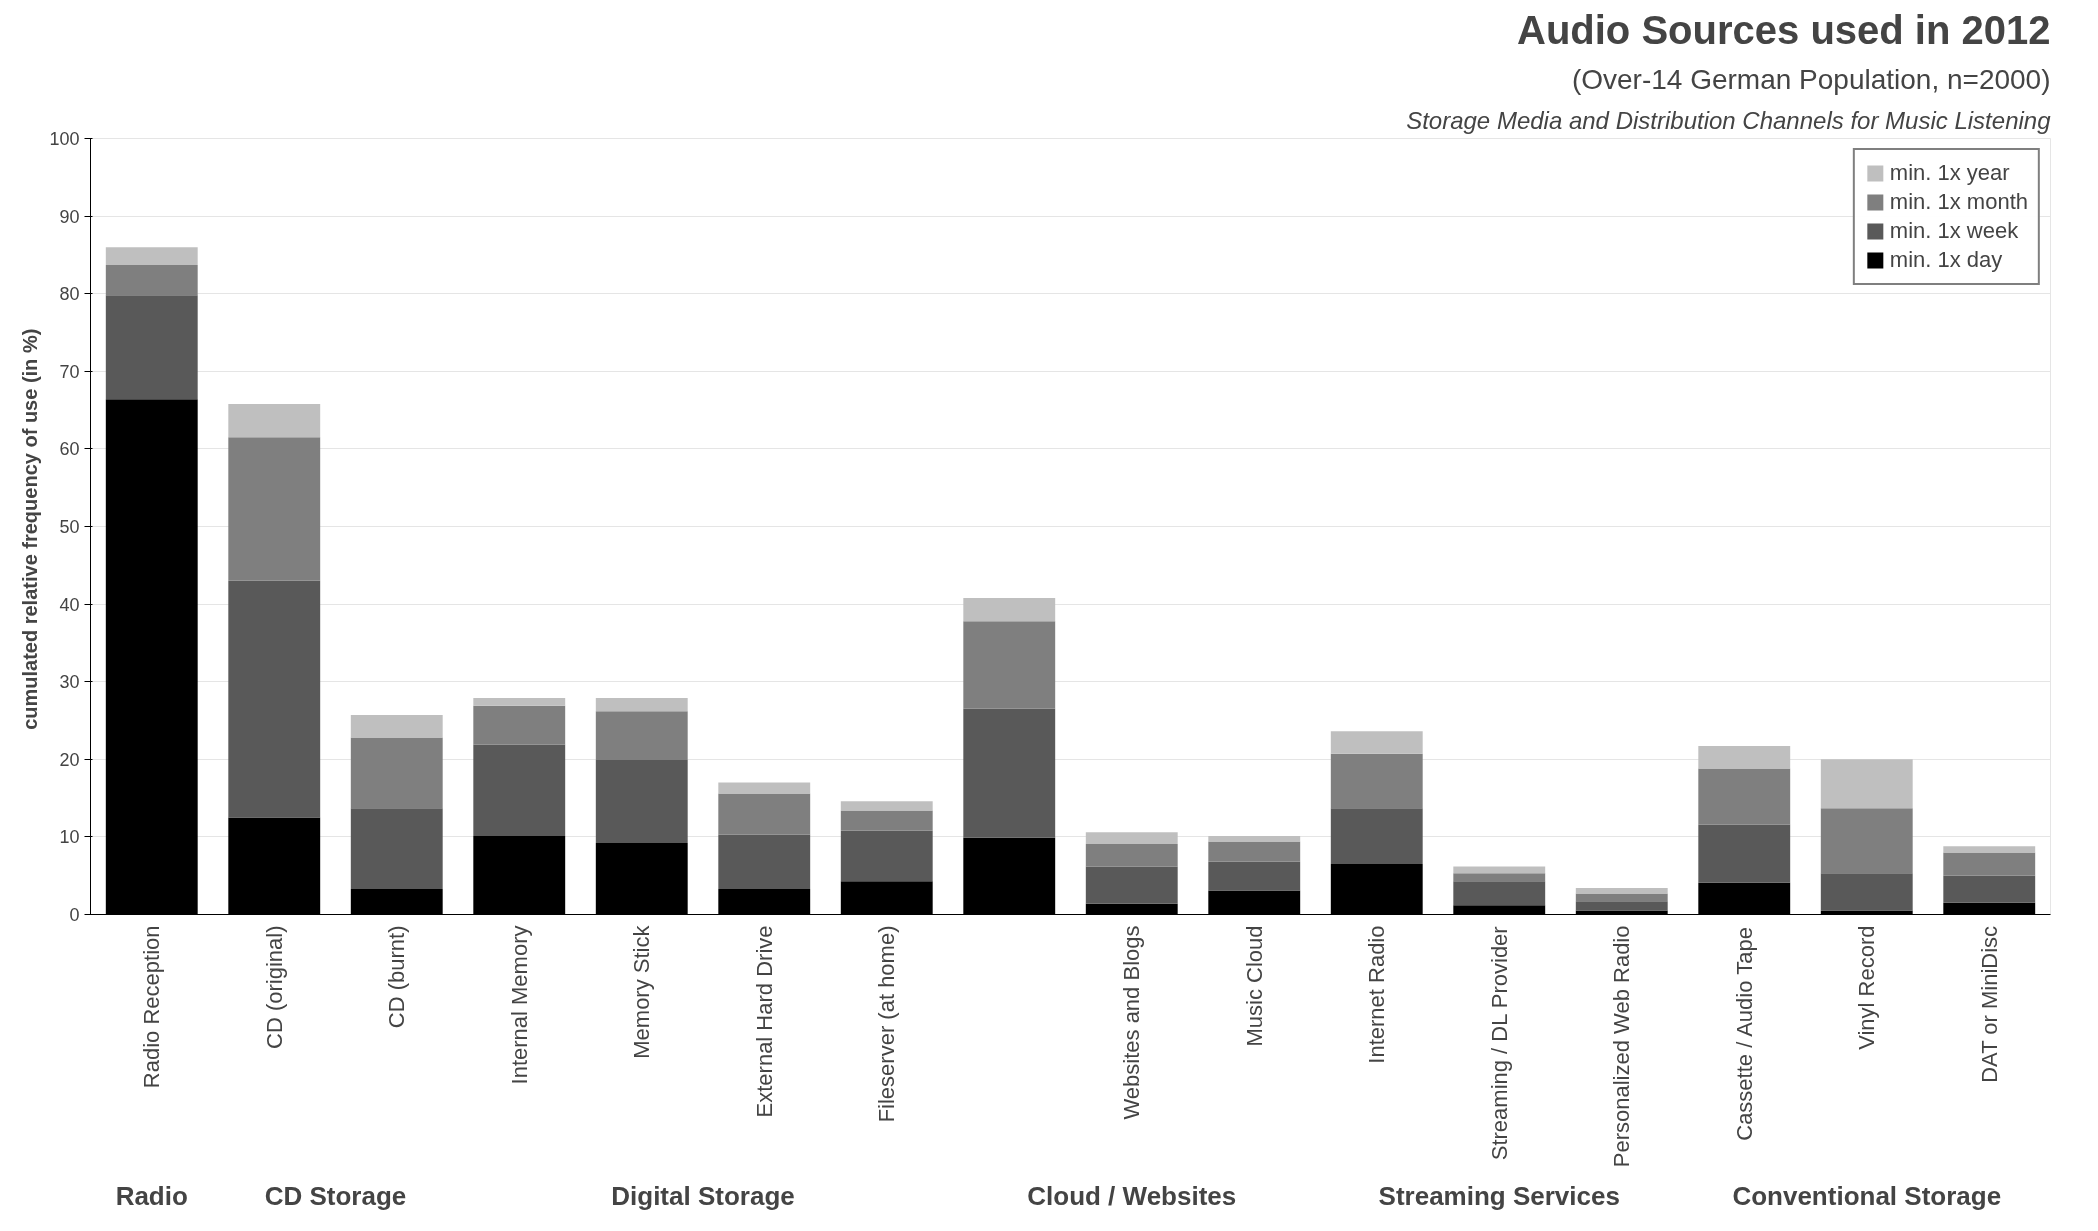 Image resolution: width=2098 pixels, height=1231 pixels. What do you see at coordinates (1499, 1043) in the screenshot?
I see `x-tick-label: Streaming / DL Provider` at bounding box center [1499, 1043].